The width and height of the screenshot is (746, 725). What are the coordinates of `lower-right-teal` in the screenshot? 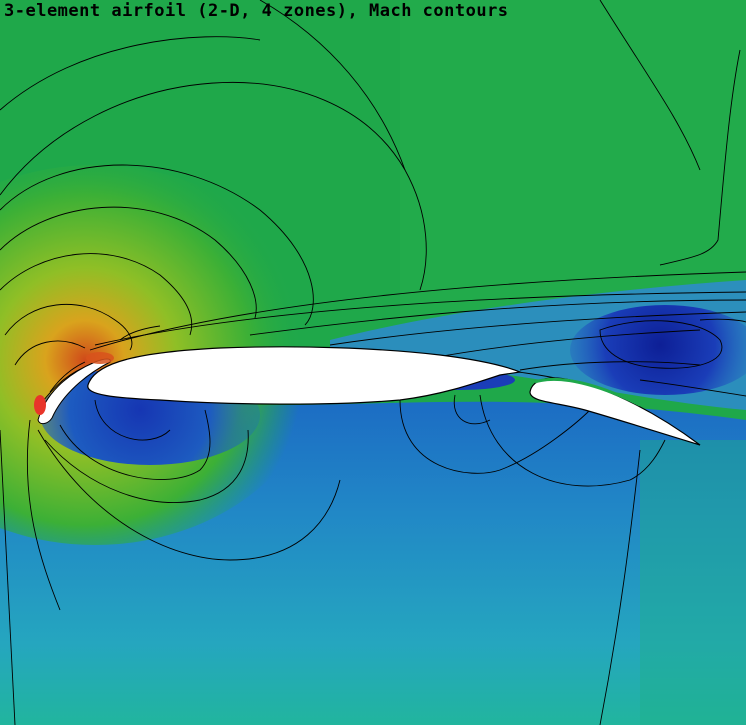 It's located at (693, 582).